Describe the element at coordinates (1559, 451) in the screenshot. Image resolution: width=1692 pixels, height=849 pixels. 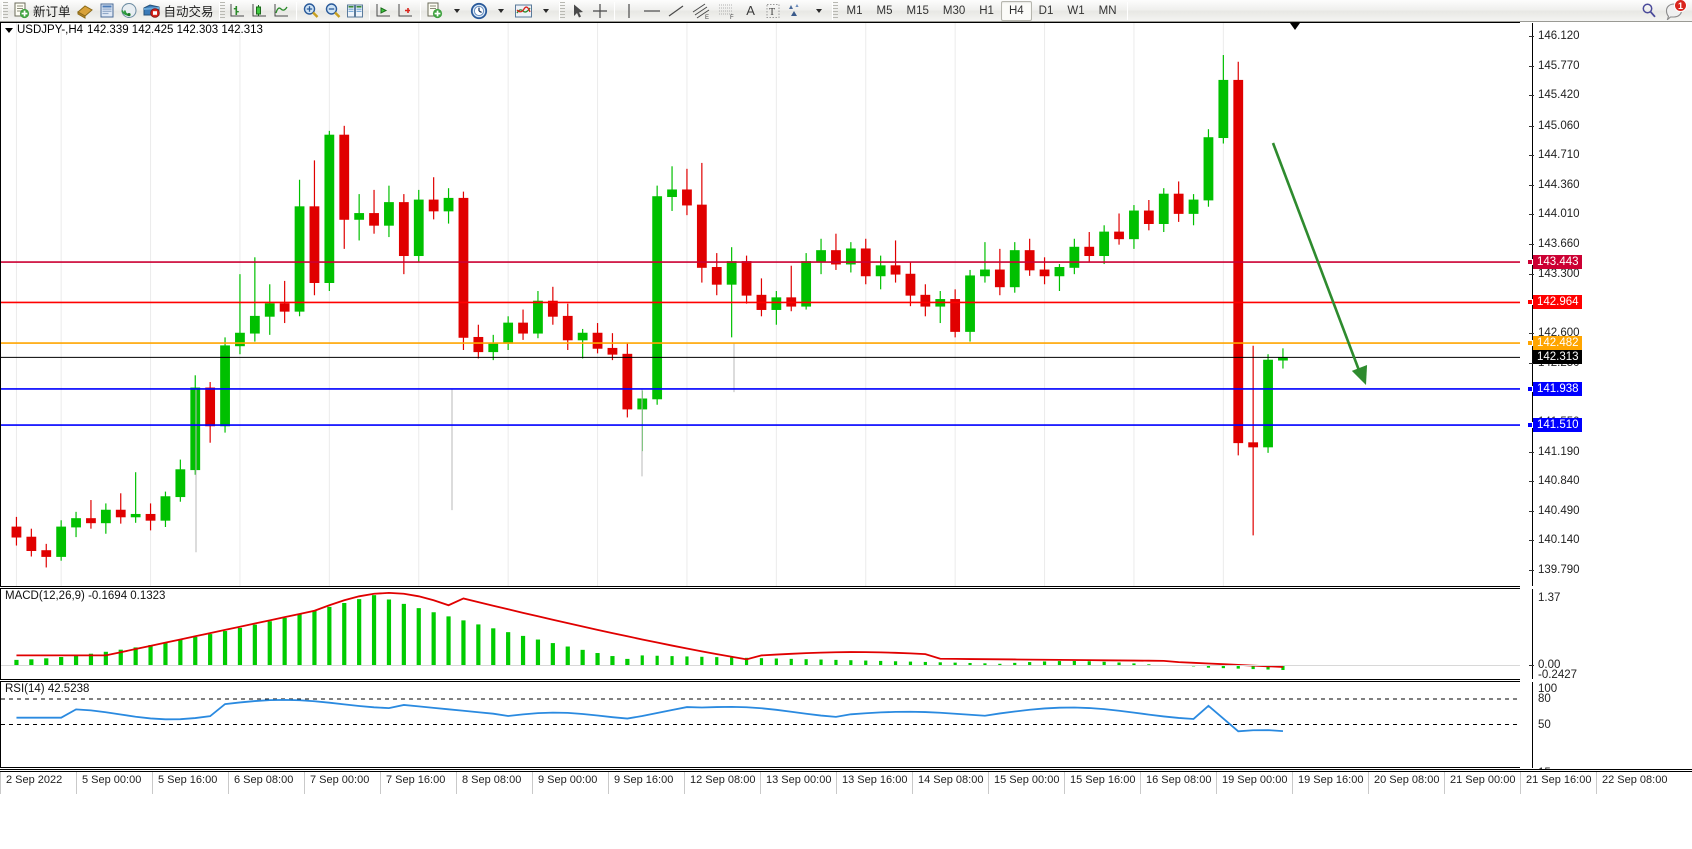
I see `axis-tick-label: 141.190` at that location.